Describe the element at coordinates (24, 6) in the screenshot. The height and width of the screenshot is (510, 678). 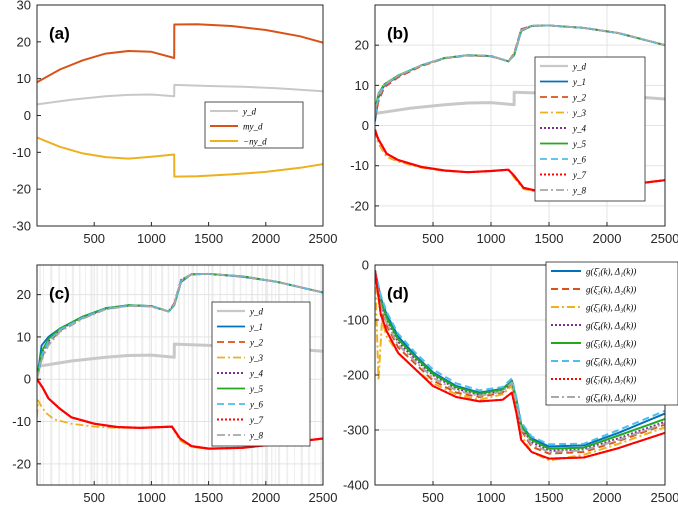
I see `y-tick-label: 30` at that location.